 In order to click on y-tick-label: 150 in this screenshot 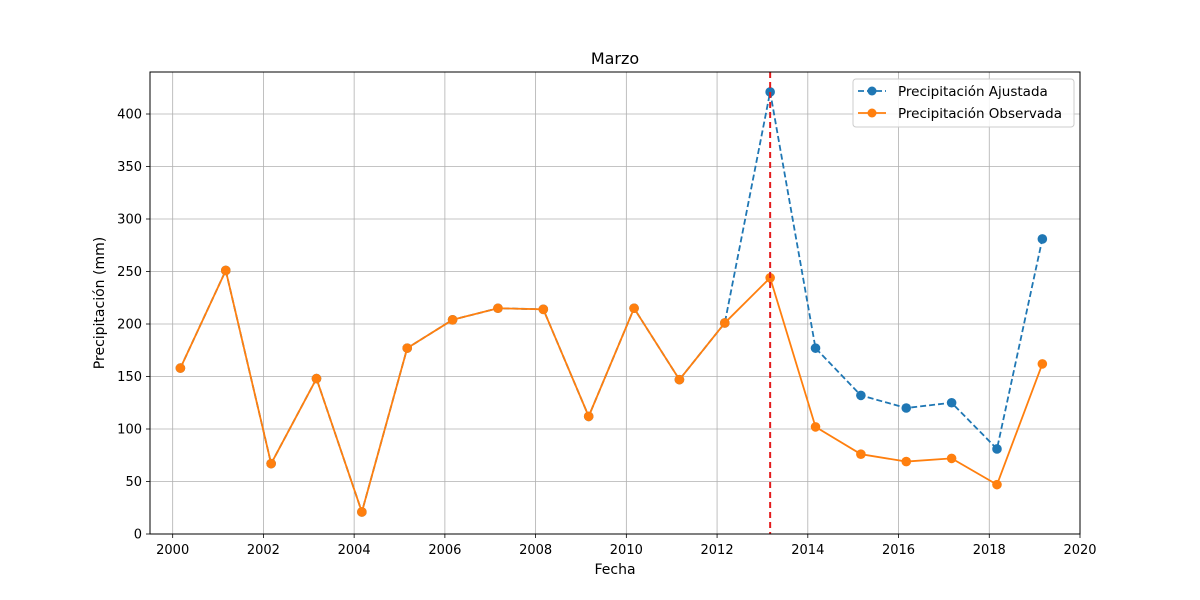, I will do `click(129, 377)`.